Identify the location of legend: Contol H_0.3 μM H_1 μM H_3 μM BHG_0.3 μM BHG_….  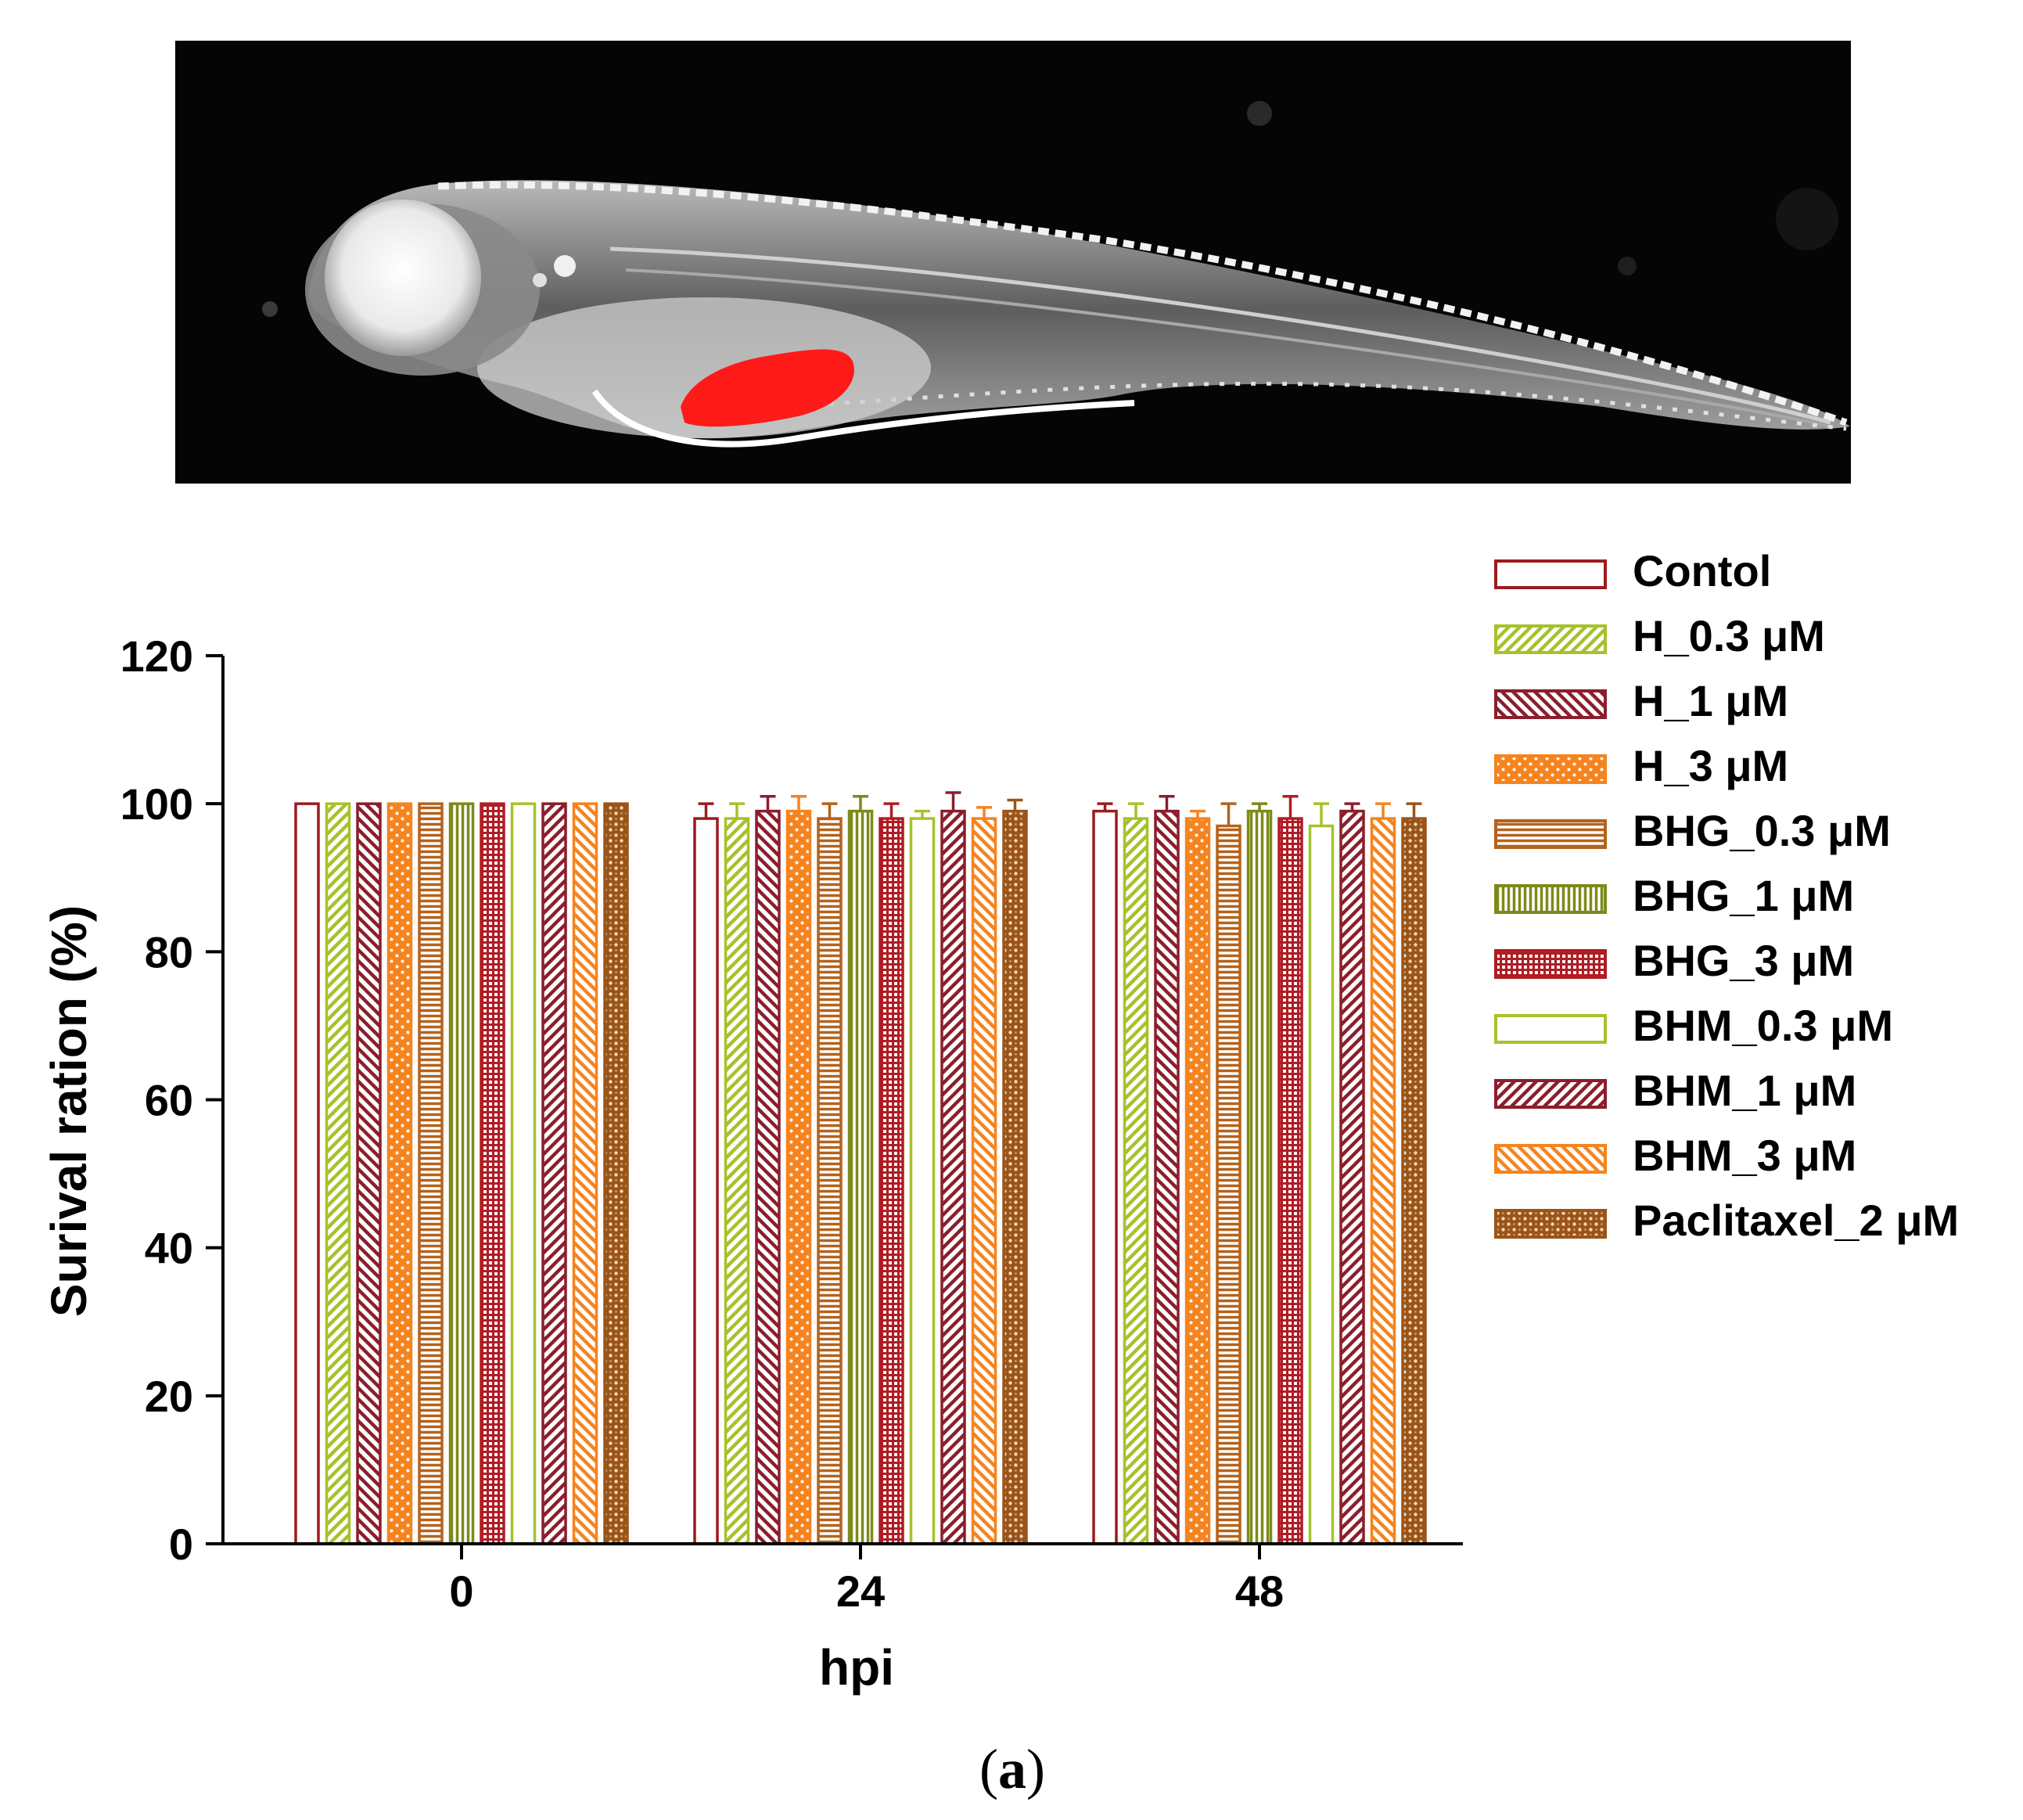
(1726, 895).